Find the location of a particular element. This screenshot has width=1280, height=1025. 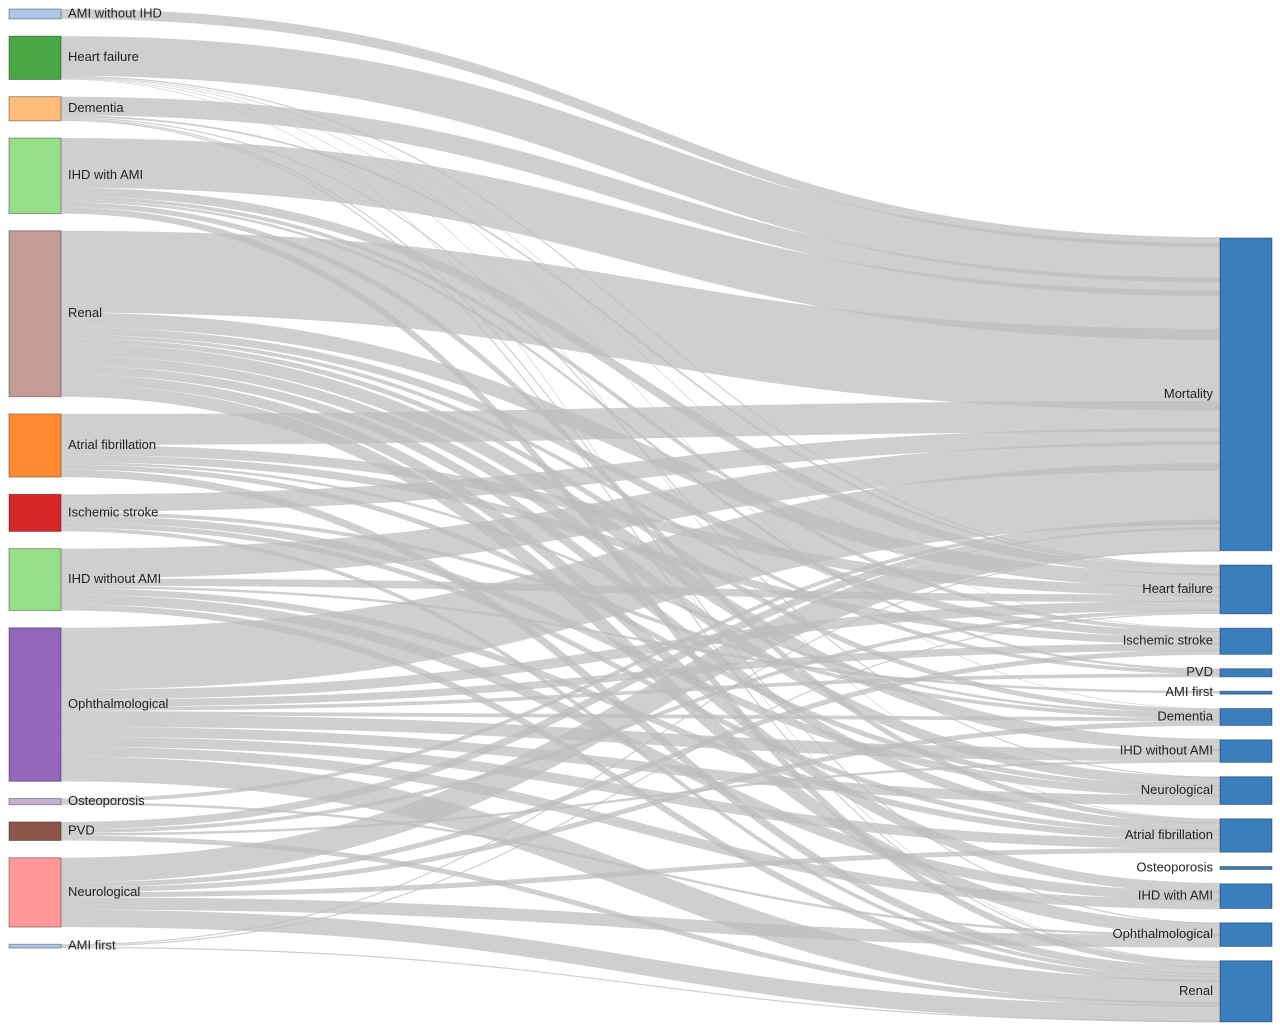

node-bar-src-osteoporosis is located at coordinates (35, 802).